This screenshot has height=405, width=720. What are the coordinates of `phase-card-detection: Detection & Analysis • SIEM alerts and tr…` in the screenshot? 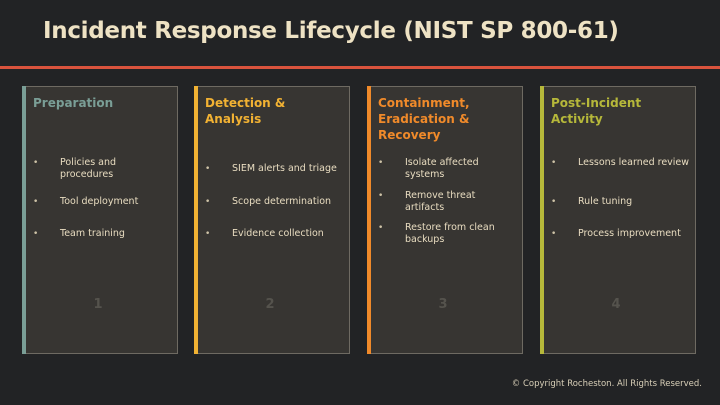 It's located at (272, 220).